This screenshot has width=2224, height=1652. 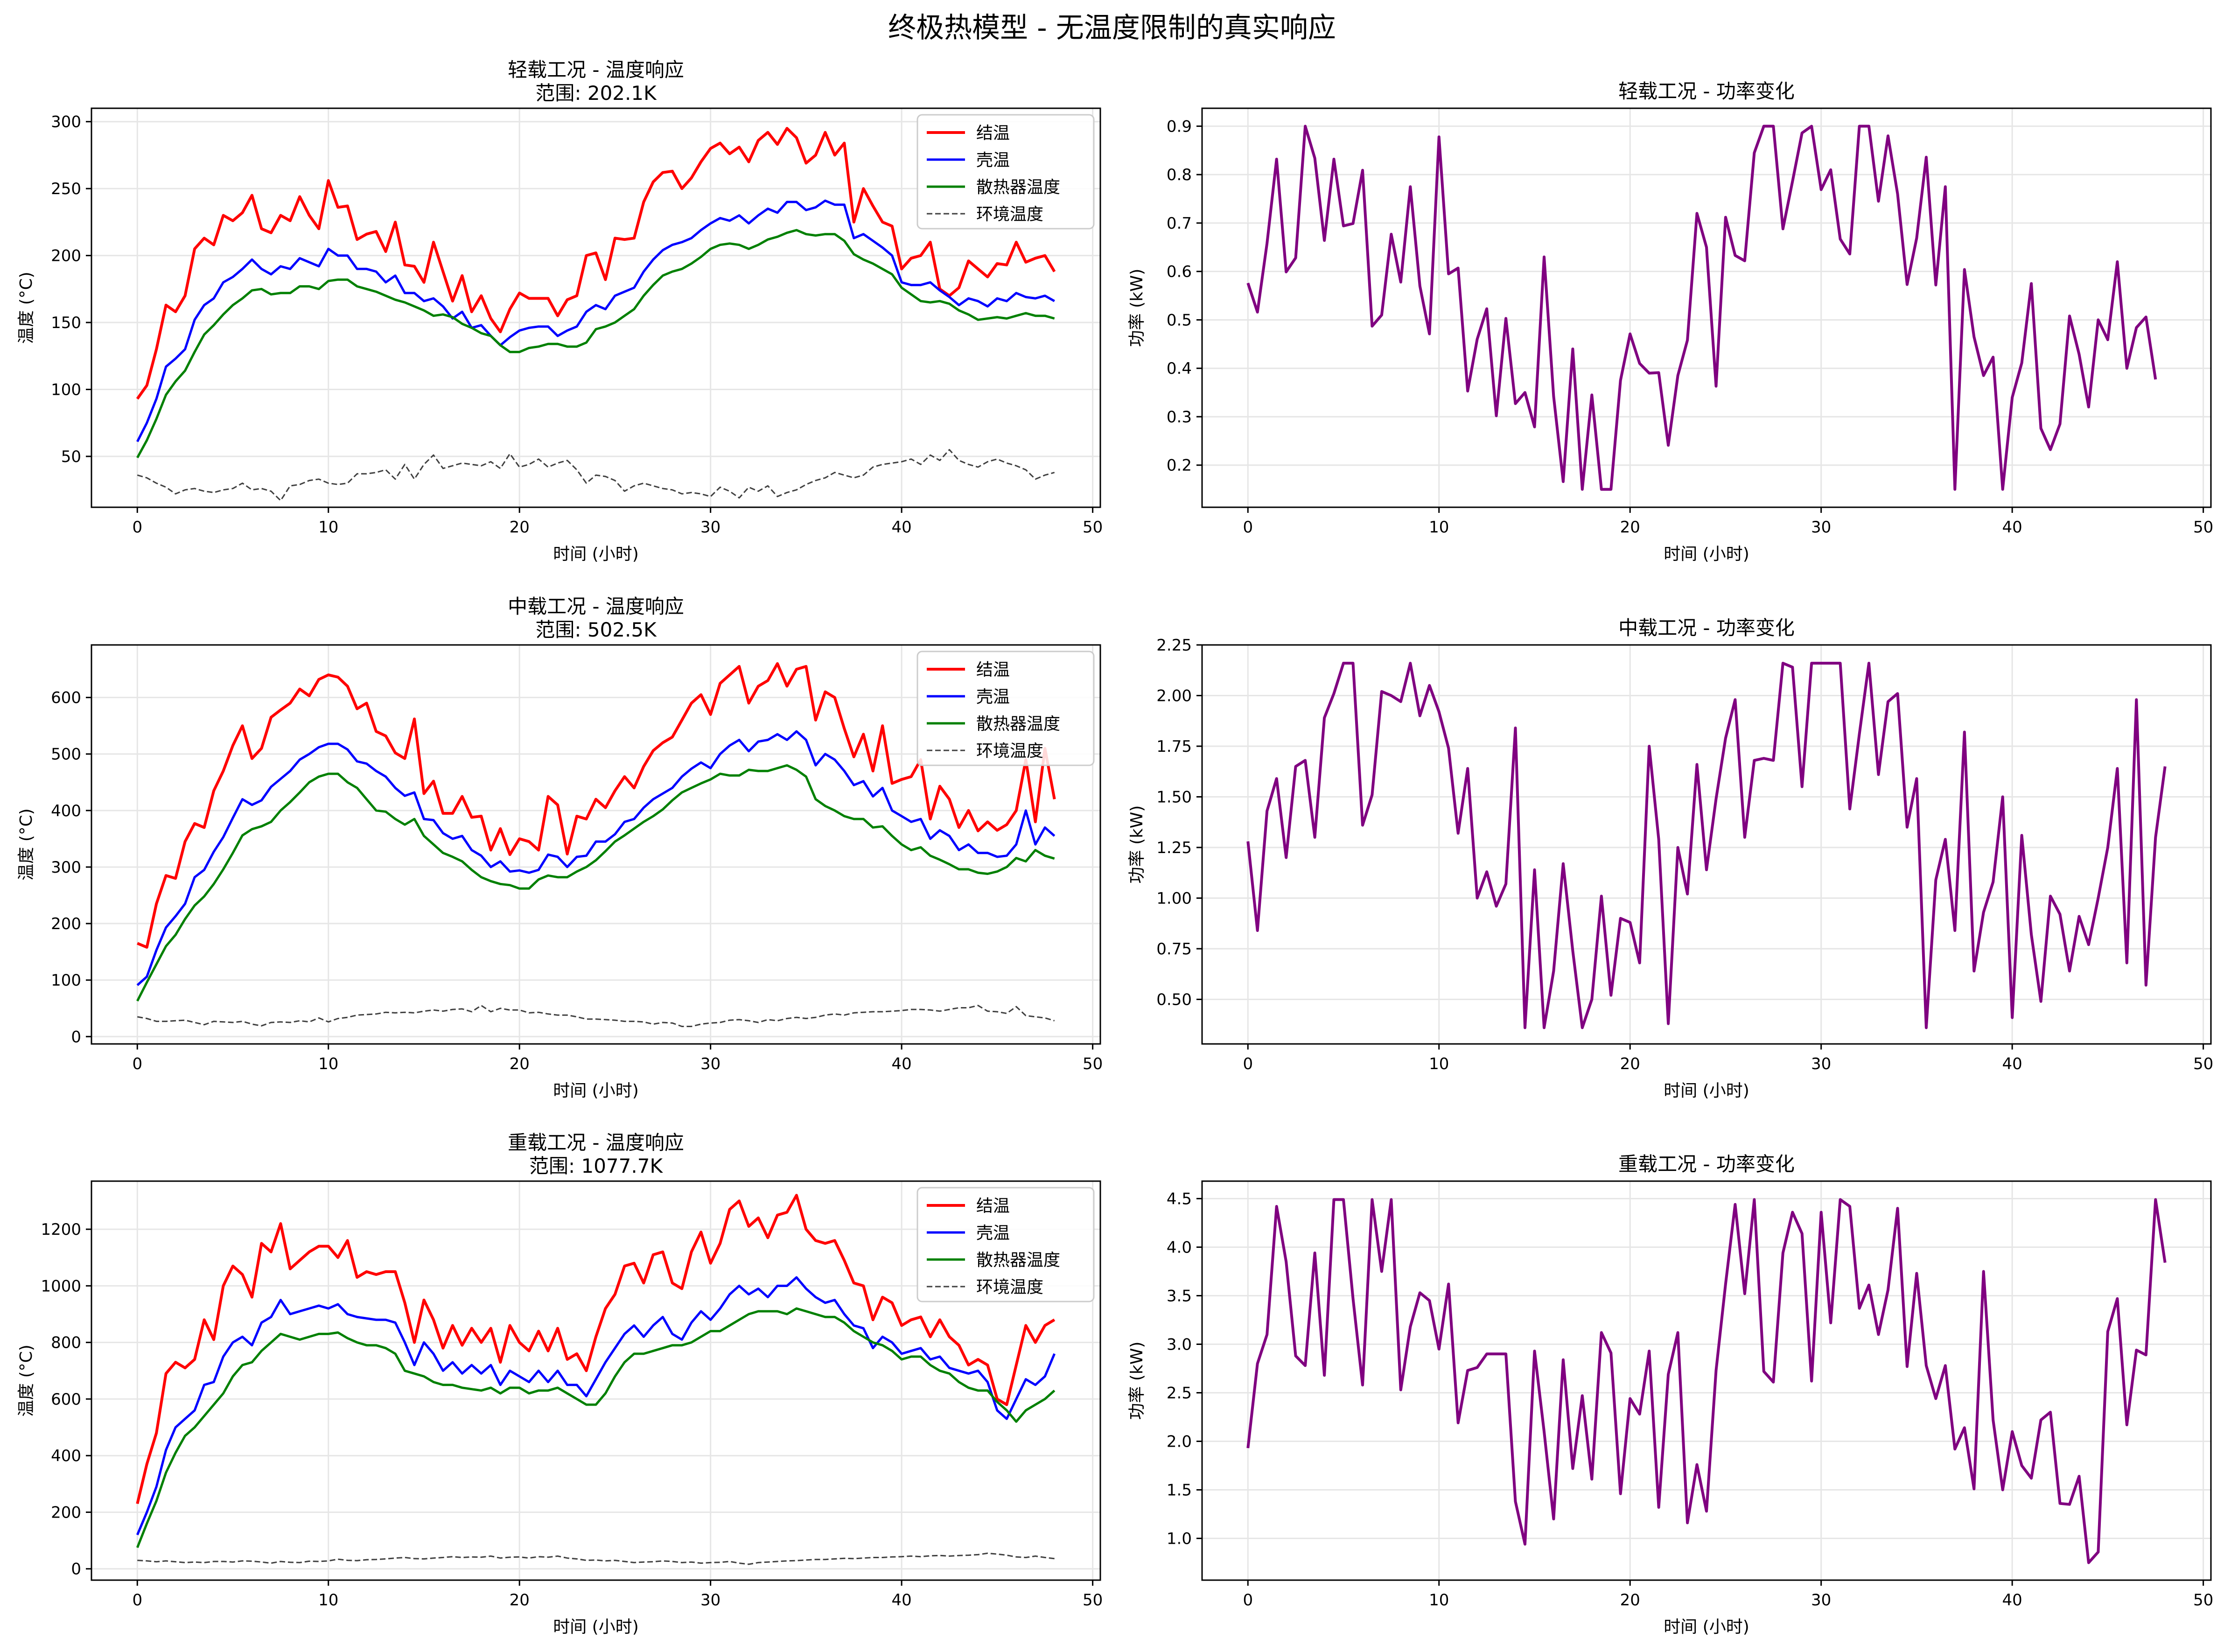 I want to click on y-tick-label: 600, so click(x=66, y=698).